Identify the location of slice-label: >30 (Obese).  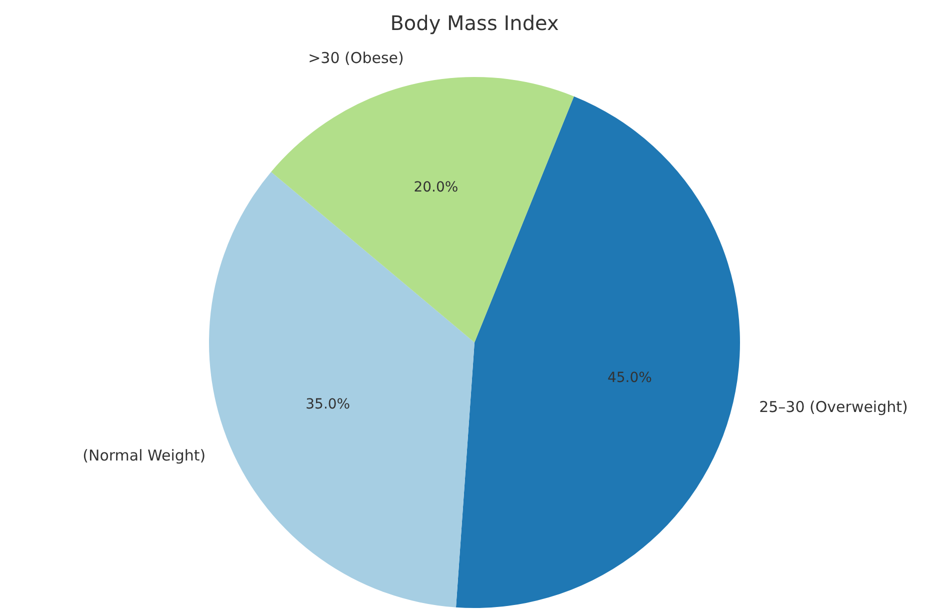
(356, 58).